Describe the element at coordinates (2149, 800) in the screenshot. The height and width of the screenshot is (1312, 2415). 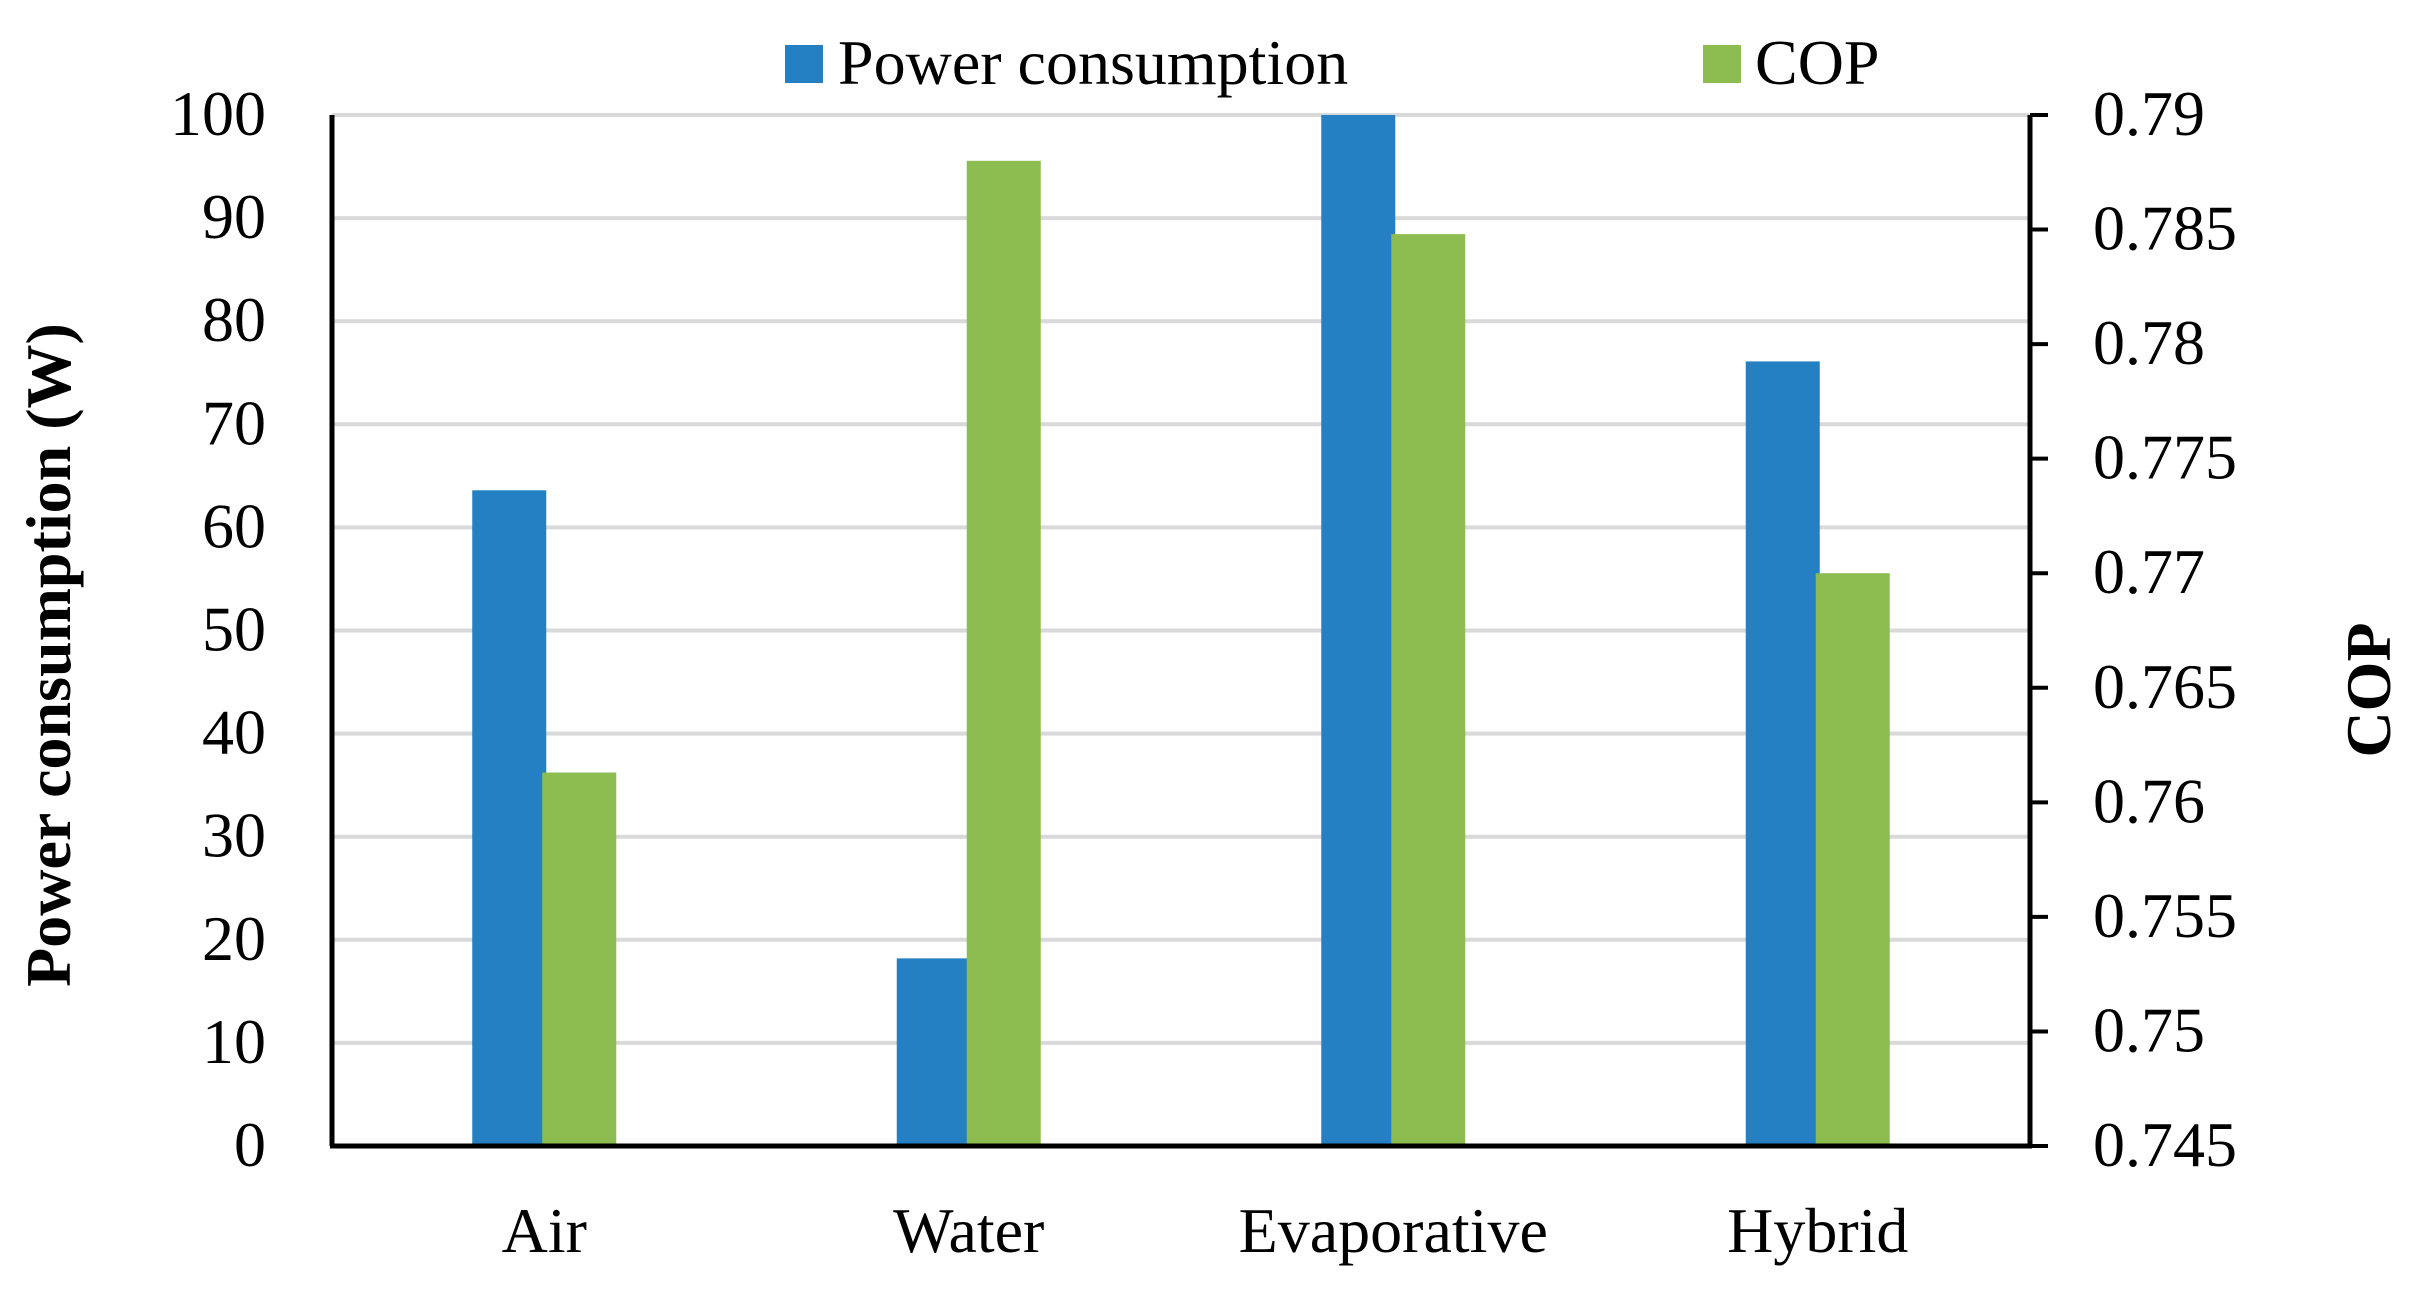
I see `y-tick-label-right: 0.76` at that location.